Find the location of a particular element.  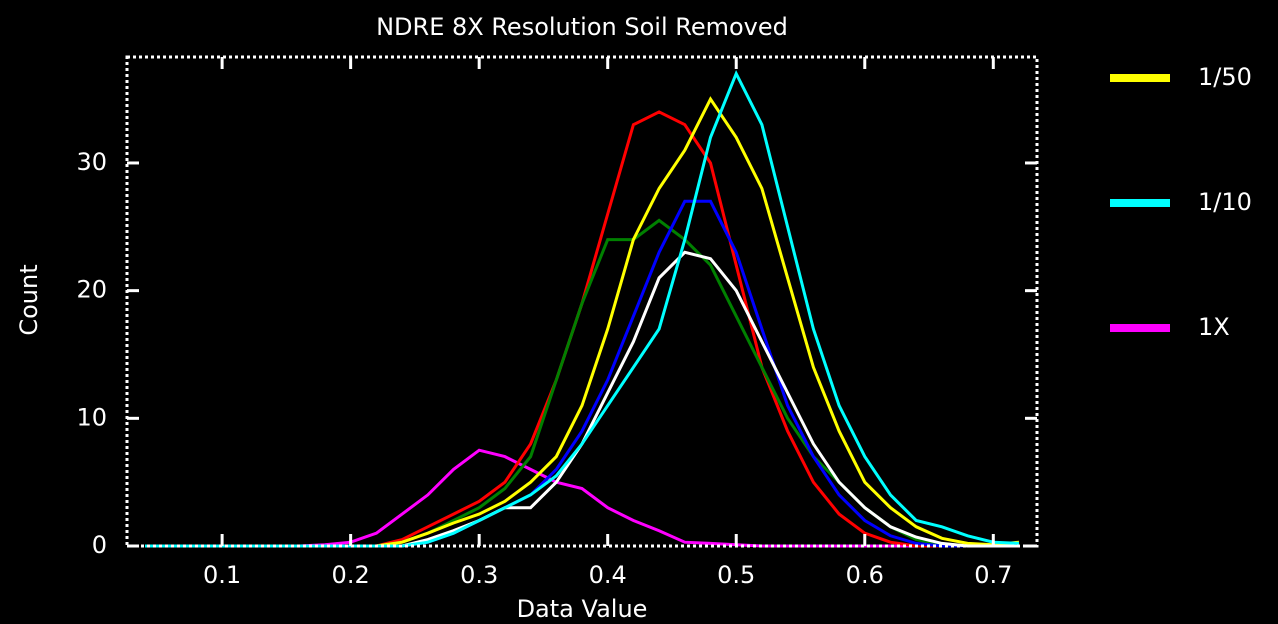

y-tick-label: 10 is located at coordinates (91, 417).